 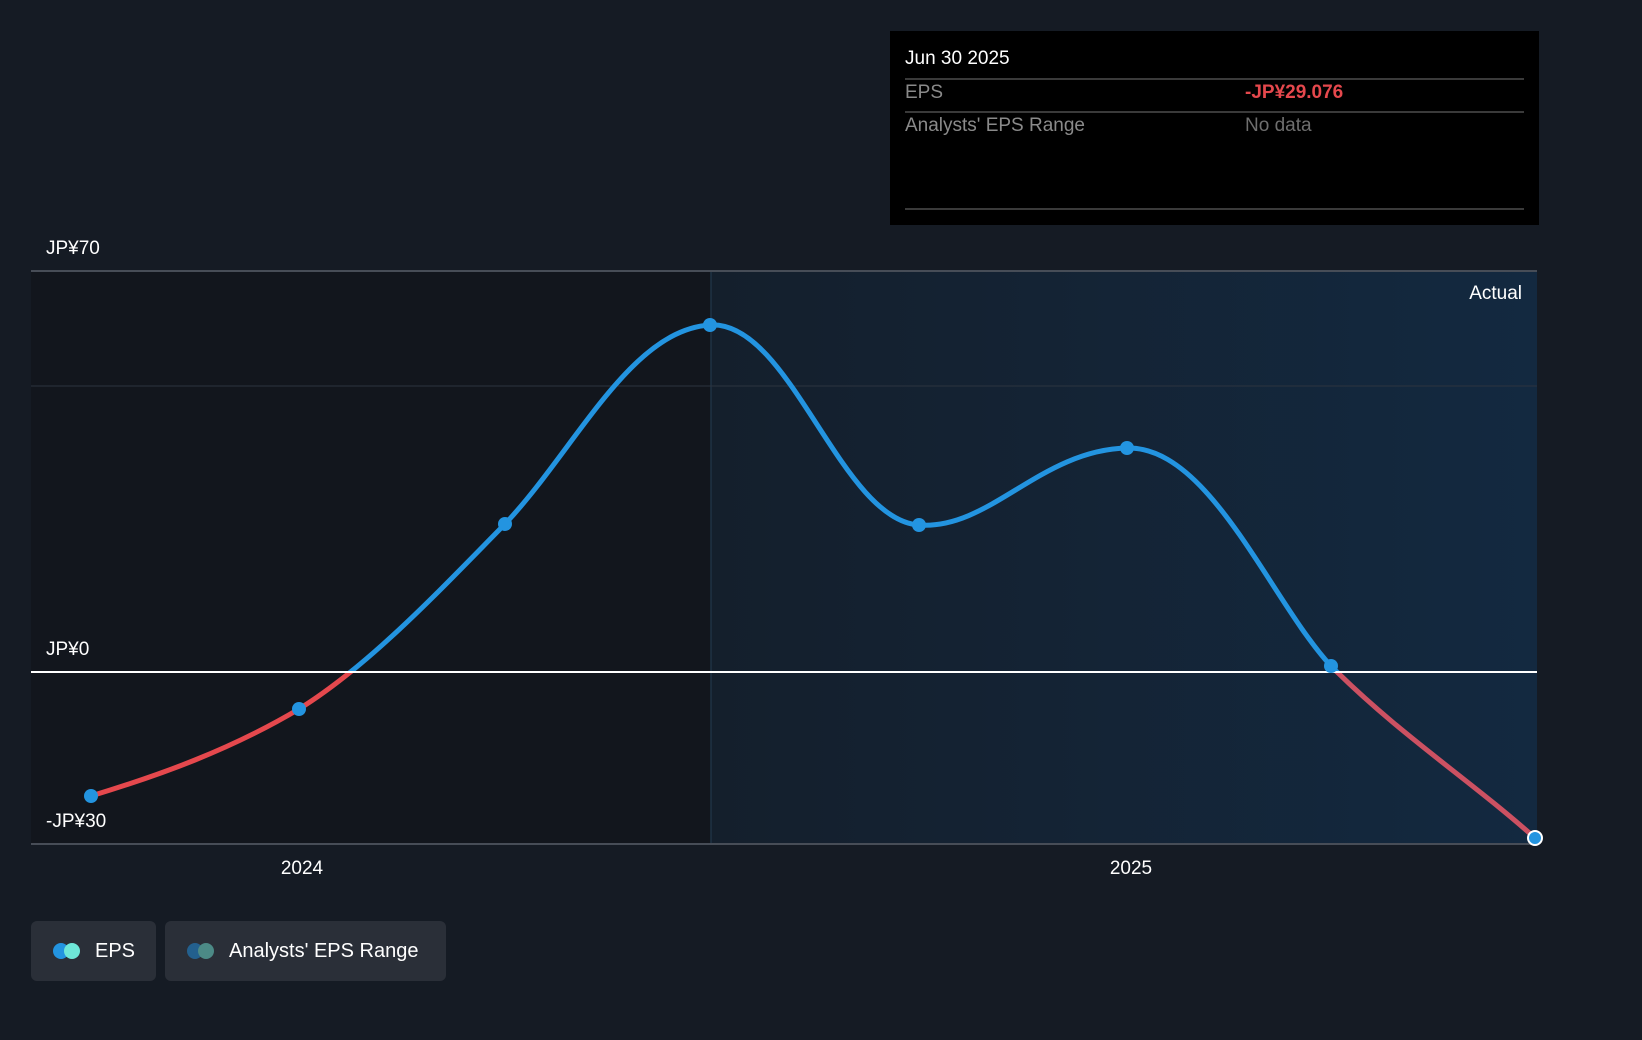 What do you see at coordinates (324, 950) in the screenshot?
I see `legend-analysts-range-label: Analysts' EPS Range` at bounding box center [324, 950].